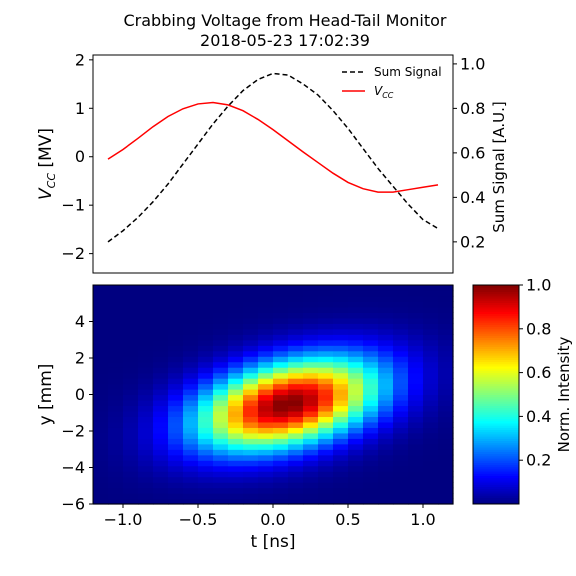  Describe the element at coordinates (499, 166) in the screenshot. I see `top-right-ylabel: Sum Signal [A.U.]` at that location.